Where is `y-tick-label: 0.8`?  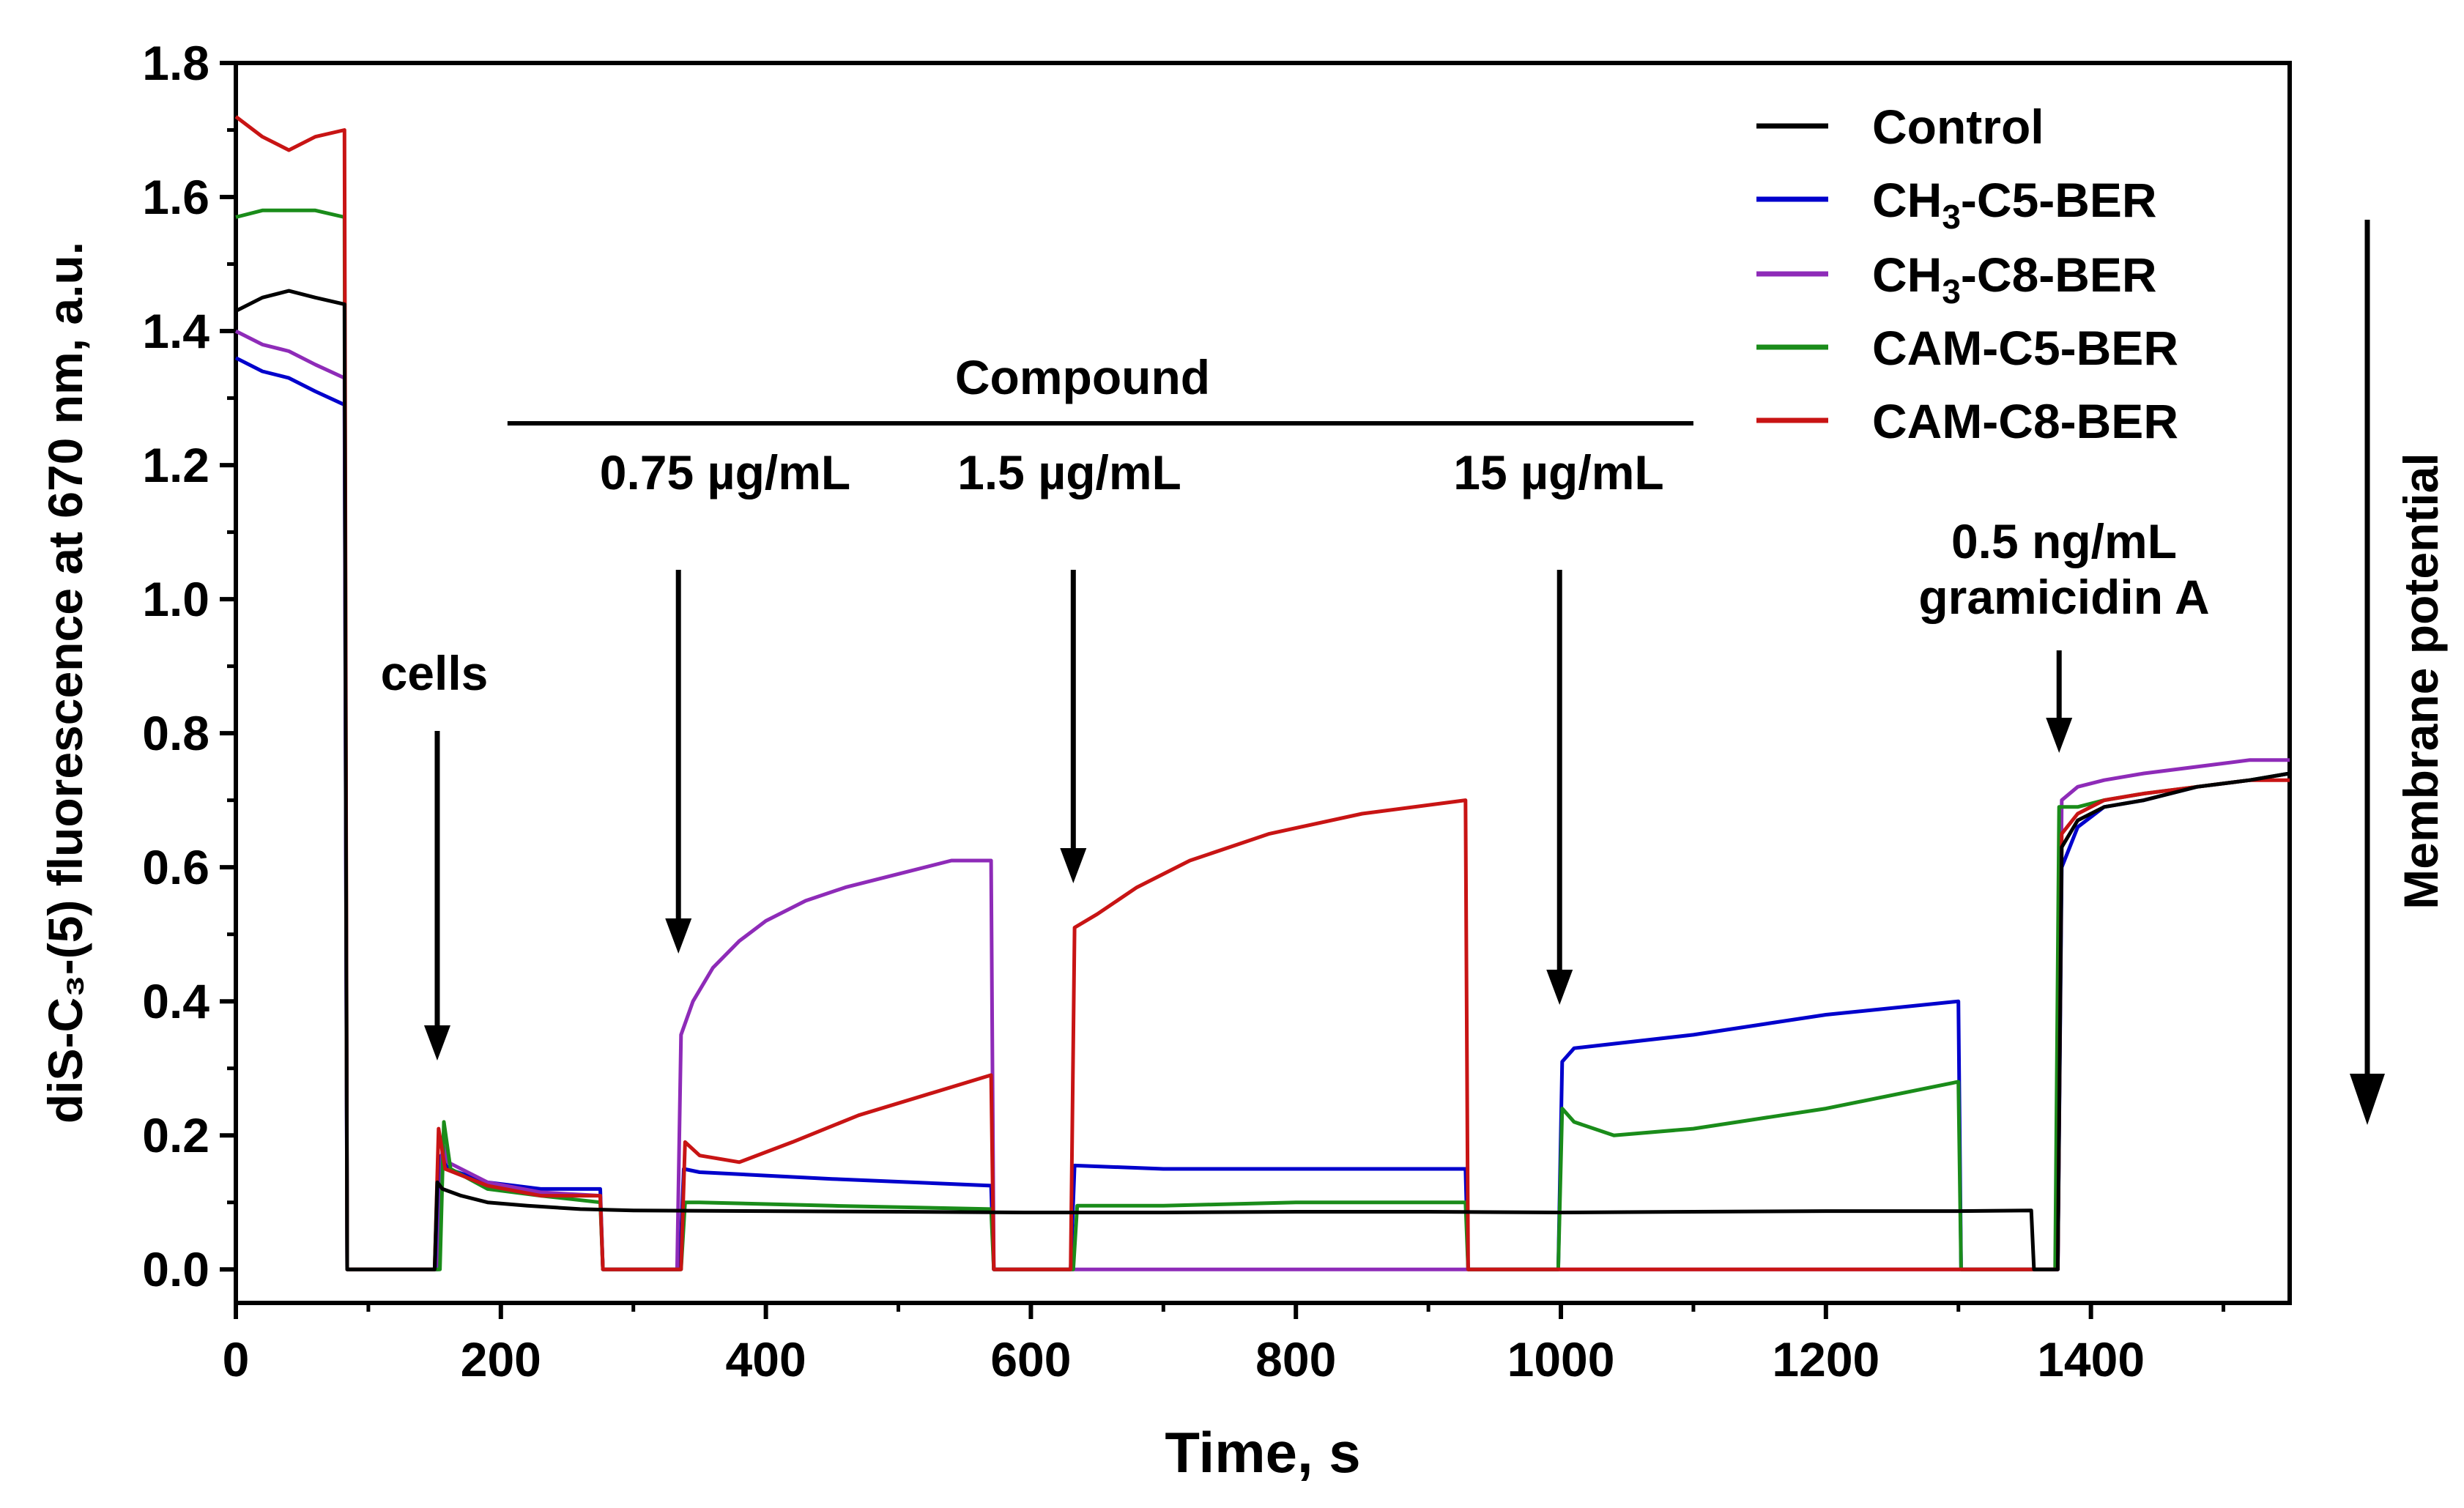
y-tick-label: 0.8 is located at coordinates (175, 733).